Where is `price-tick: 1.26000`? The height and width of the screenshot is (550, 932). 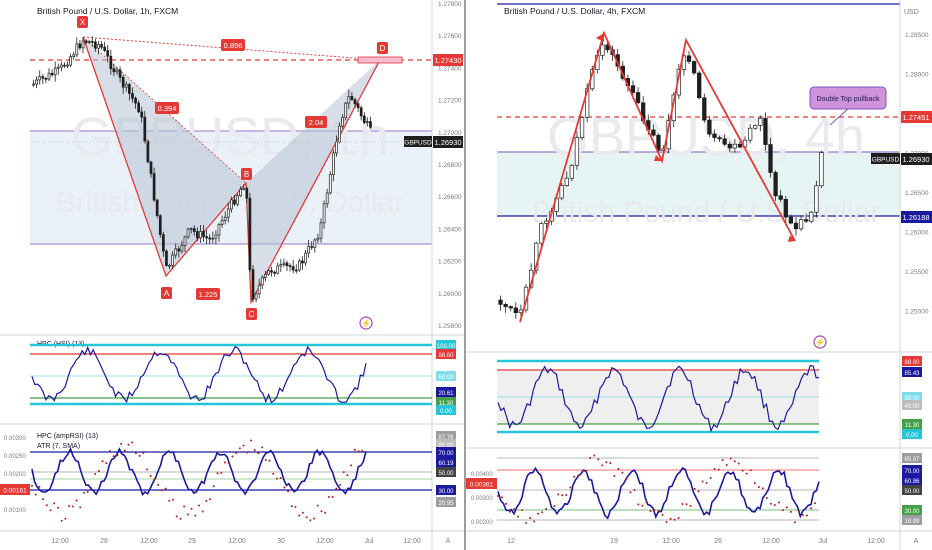 price-tick: 1.26000 is located at coordinates (450, 294).